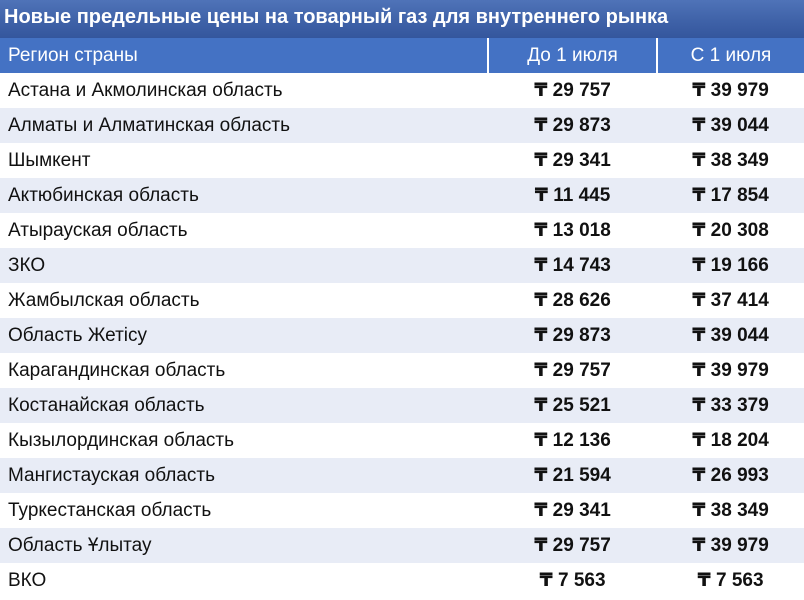  I want to click on table-row: Карагандинская область ₸ 29 757 ₸ 39 979, so click(402, 370).